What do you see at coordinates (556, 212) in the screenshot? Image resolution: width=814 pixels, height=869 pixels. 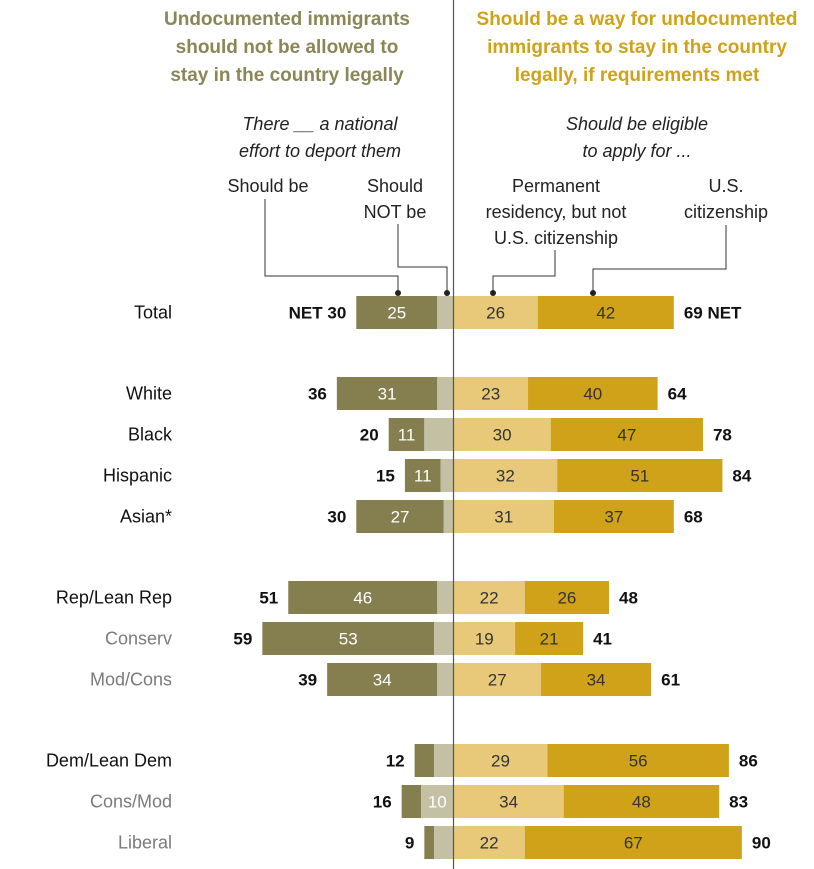 I see `column-label-permanent-line-2: residency, but not` at bounding box center [556, 212].